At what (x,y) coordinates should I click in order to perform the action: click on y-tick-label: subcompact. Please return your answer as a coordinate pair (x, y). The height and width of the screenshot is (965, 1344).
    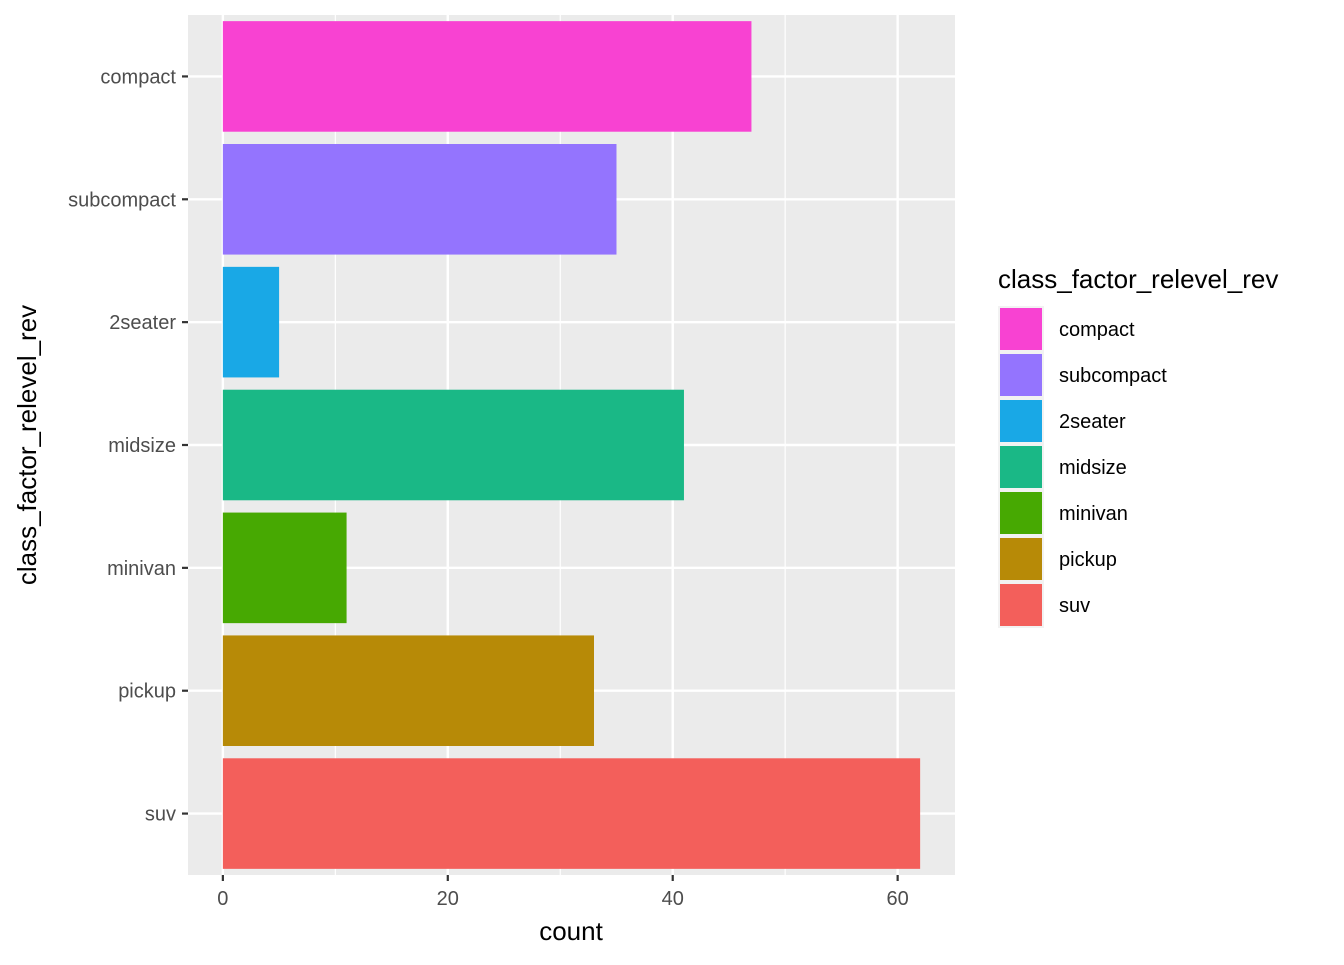
    Looking at the image, I should click on (122, 200).